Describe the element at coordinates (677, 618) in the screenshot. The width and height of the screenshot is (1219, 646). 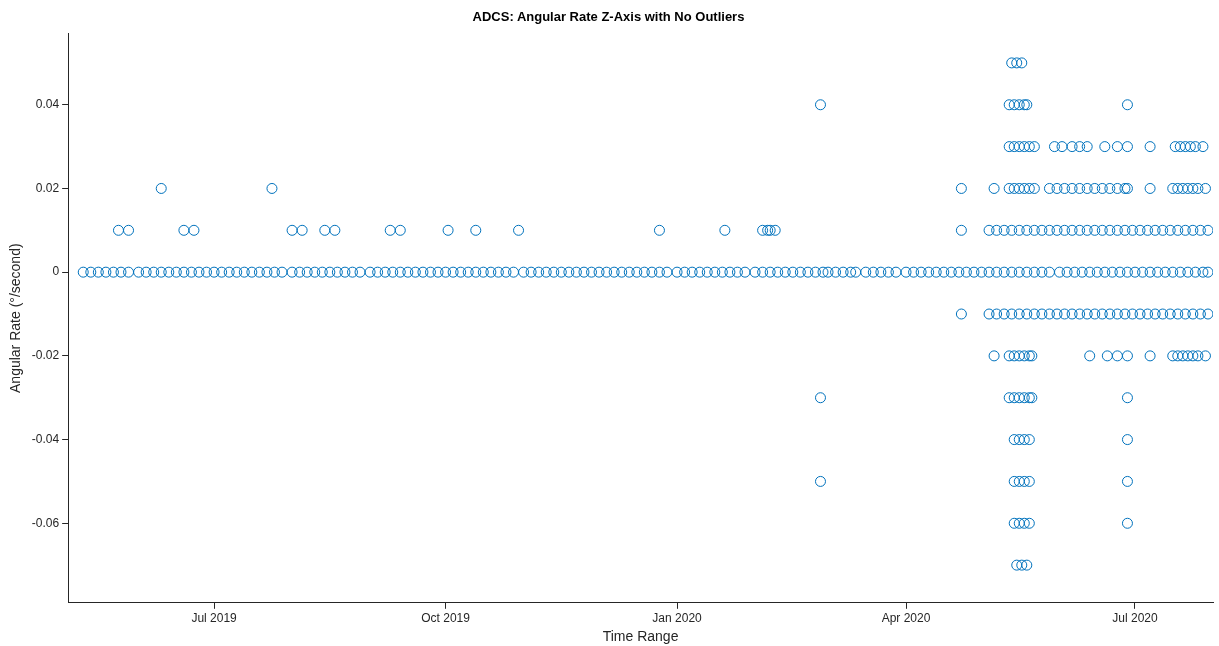
I see `x-tick-label: Jan 2020` at that location.